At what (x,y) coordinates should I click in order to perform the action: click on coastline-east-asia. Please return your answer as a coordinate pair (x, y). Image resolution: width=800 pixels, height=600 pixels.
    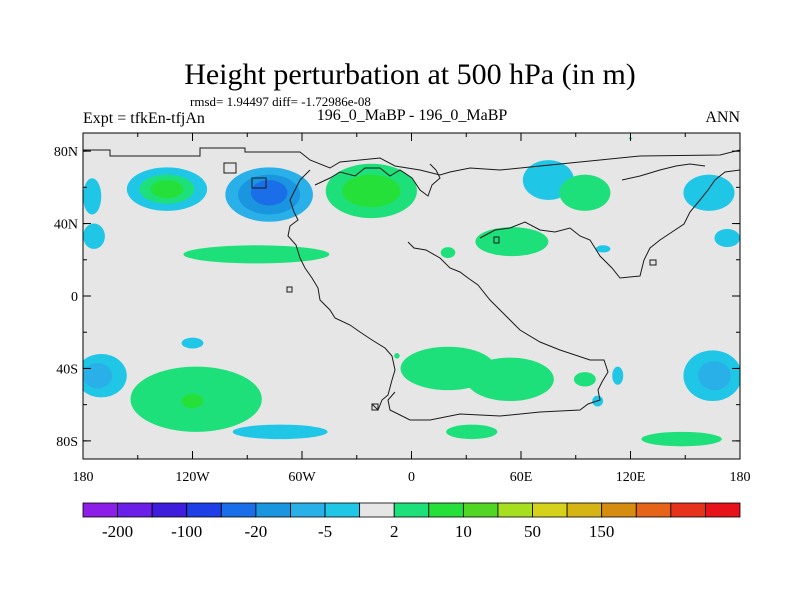
    Looking at the image, I should click on (609, 224).